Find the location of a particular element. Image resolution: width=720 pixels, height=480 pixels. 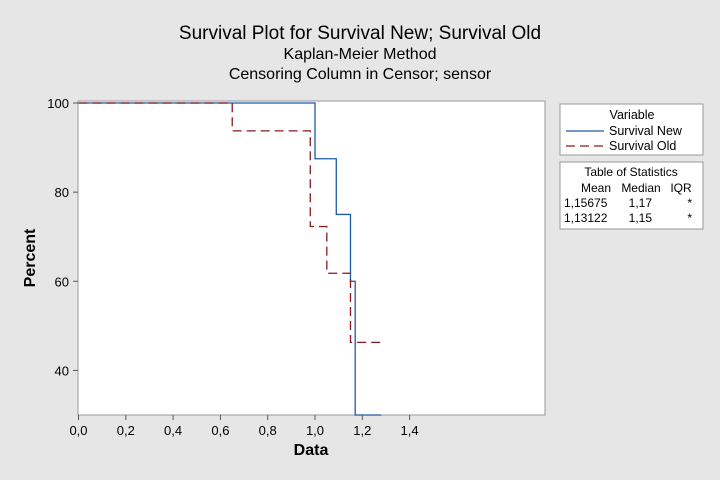

legend-title: Variable is located at coordinates (632, 115).